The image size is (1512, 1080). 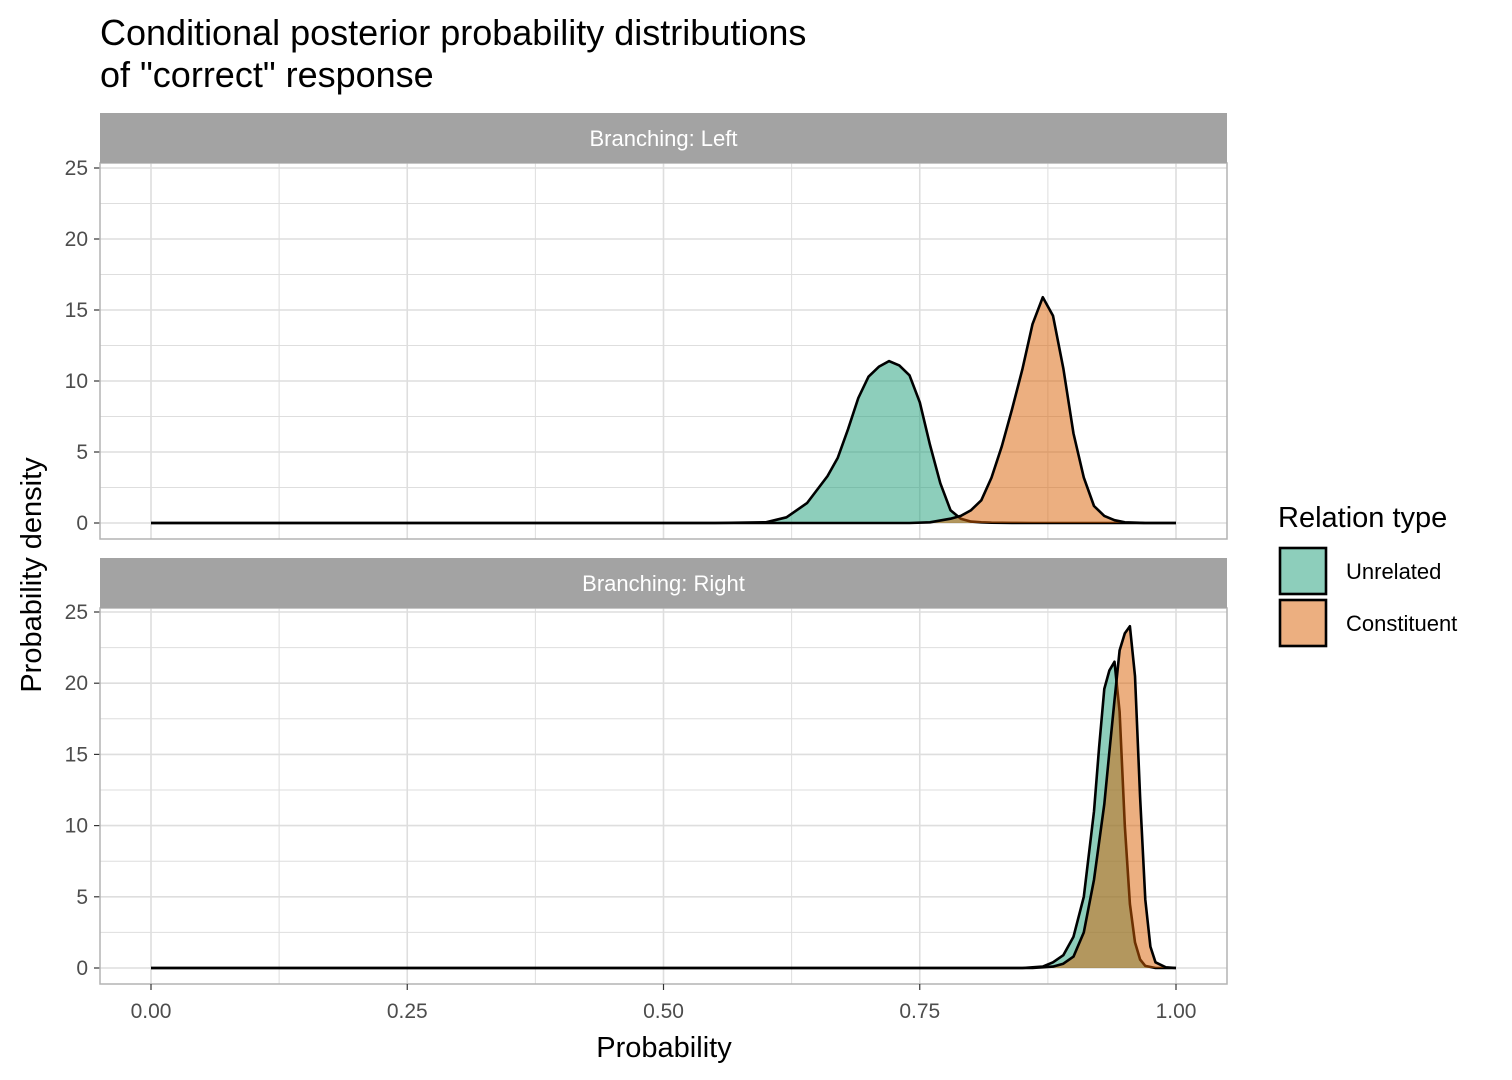 What do you see at coordinates (1176, 1011) in the screenshot?
I see `x-tick-label: 1.00` at bounding box center [1176, 1011].